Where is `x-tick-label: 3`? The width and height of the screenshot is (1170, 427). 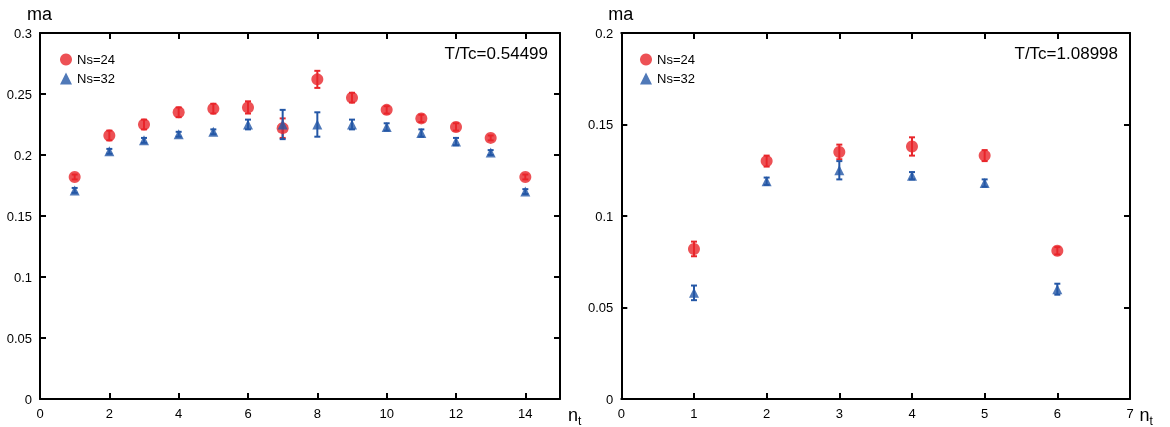
x-tick-label: 3 is located at coordinates (839, 413).